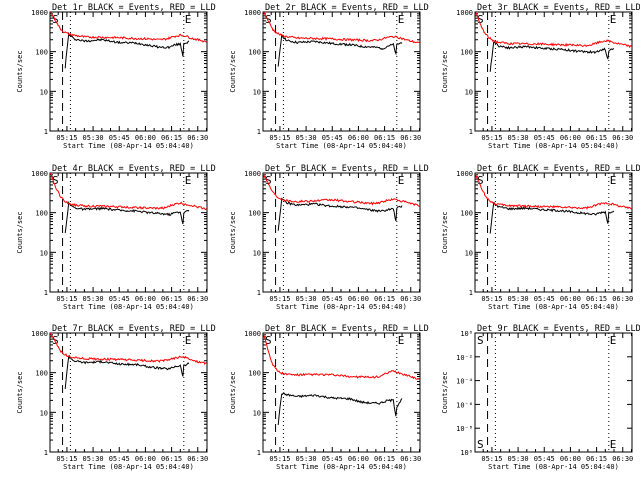  I want to click on panel-title: Det 1r BLACK = Events, RED = LLD, so click(134, 8).